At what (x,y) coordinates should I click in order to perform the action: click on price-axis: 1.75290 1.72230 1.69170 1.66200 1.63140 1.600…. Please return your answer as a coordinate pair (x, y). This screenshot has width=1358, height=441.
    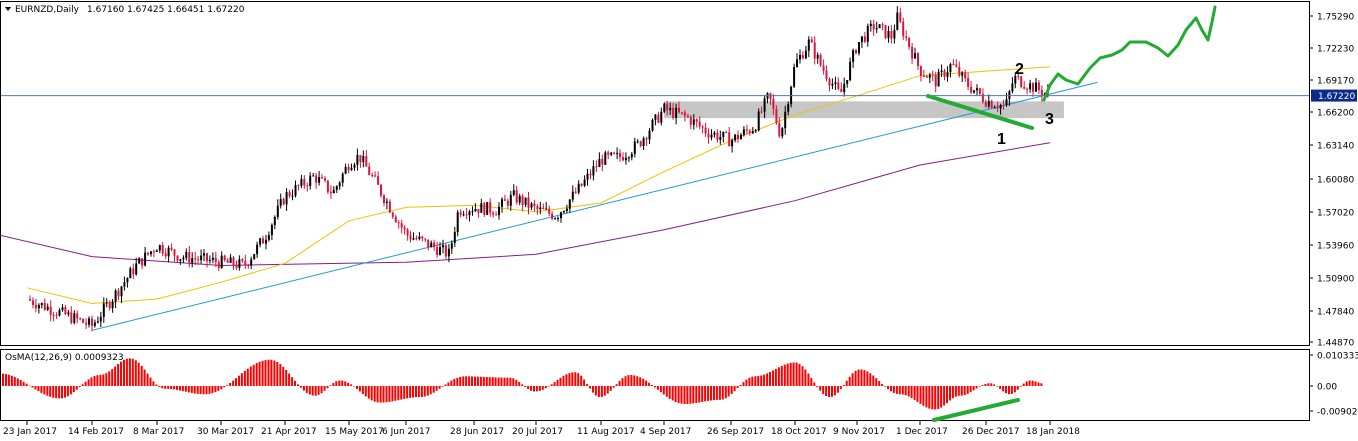
    Looking at the image, I should click on (1331, 181).